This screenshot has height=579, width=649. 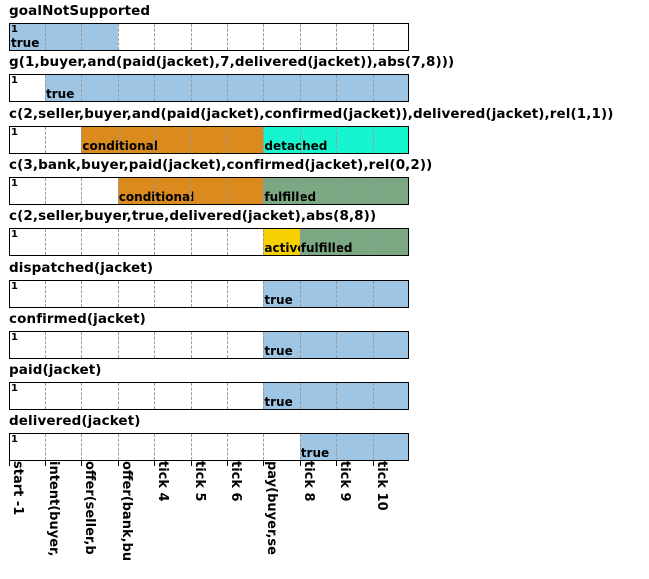 What do you see at coordinates (285, 248) in the screenshot?
I see `state-label: active` at bounding box center [285, 248].